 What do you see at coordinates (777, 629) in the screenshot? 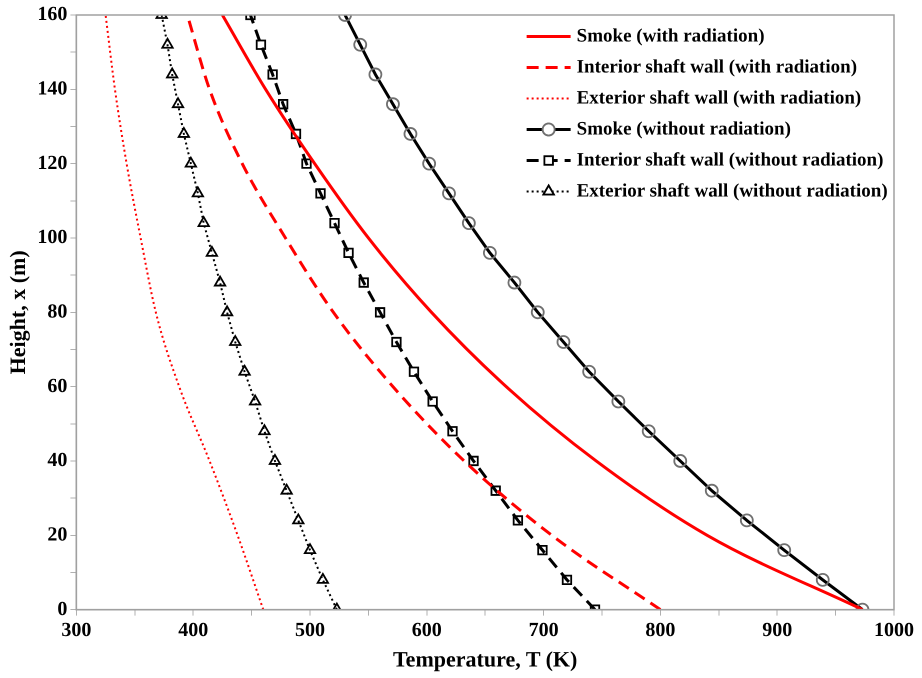
I see `x-tick-label: 900` at bounding box center [777, 629].